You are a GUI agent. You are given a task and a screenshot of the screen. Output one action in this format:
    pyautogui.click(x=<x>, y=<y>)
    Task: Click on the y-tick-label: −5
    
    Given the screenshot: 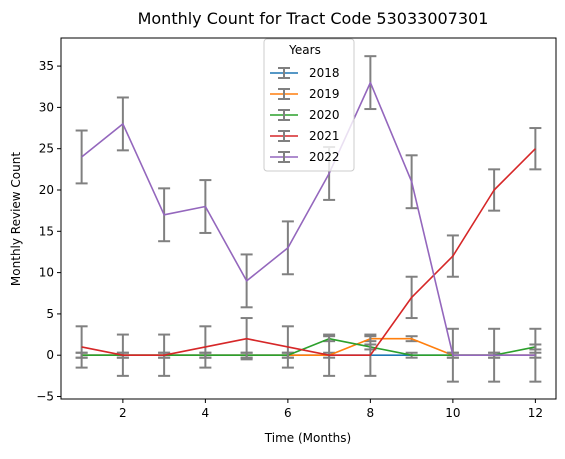 What is the action you would take?
    pyautogui.click(x=45, y=397)
    